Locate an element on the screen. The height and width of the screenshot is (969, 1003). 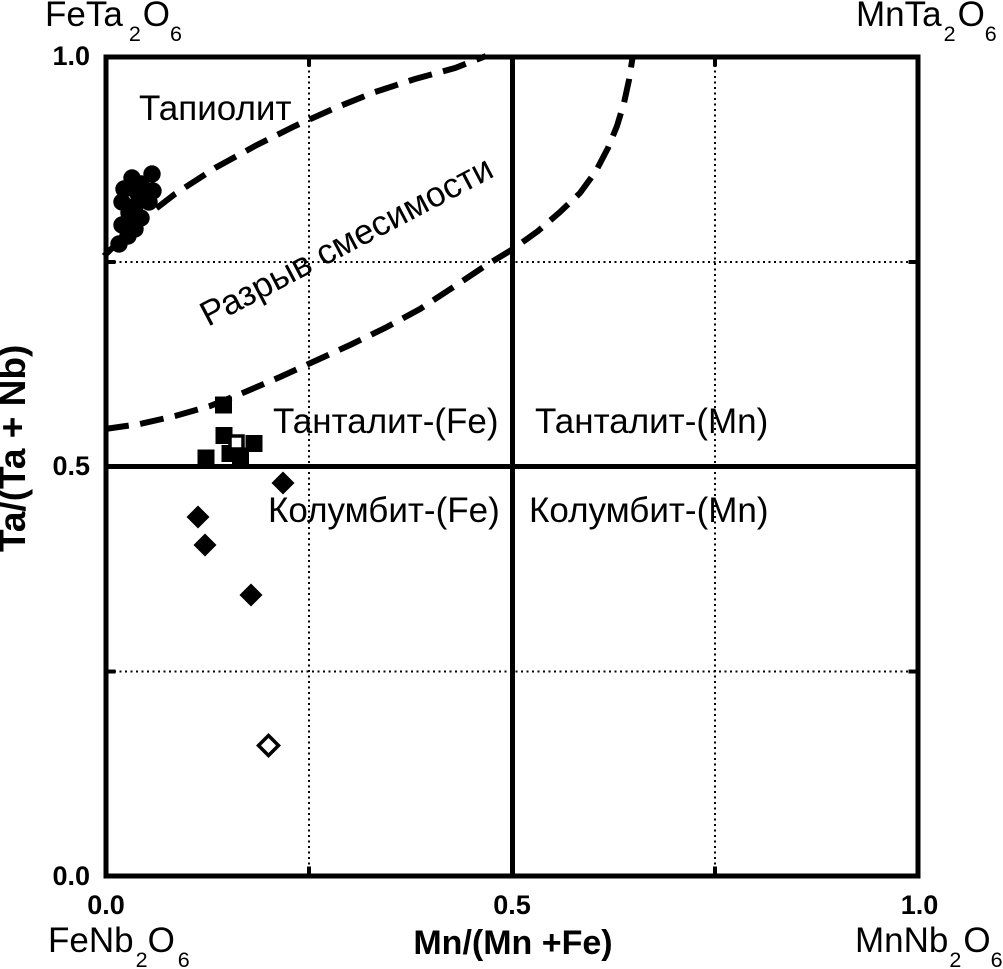
svg-text: Тапиолит is located at coordinates (215, 108).